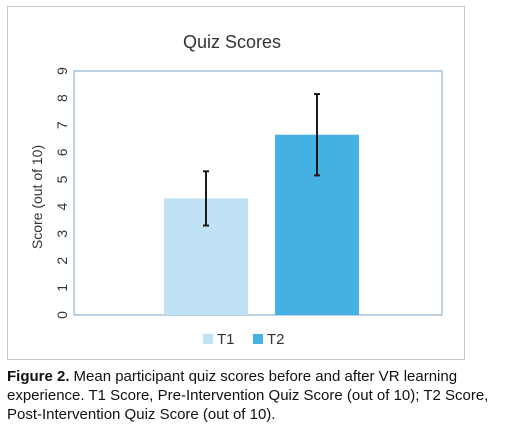 This screenshot has height=445, width=506. What do you see at coordinates (232, 42) in the screenshot?
I see `chart-title: Quiz Scores` at bounding box center [232, 42].